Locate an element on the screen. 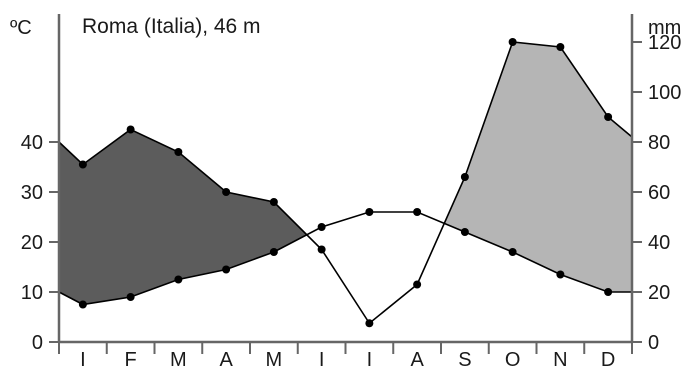  chart-title: Roma (Italia), 46 m is located at coordinates (171, 26).